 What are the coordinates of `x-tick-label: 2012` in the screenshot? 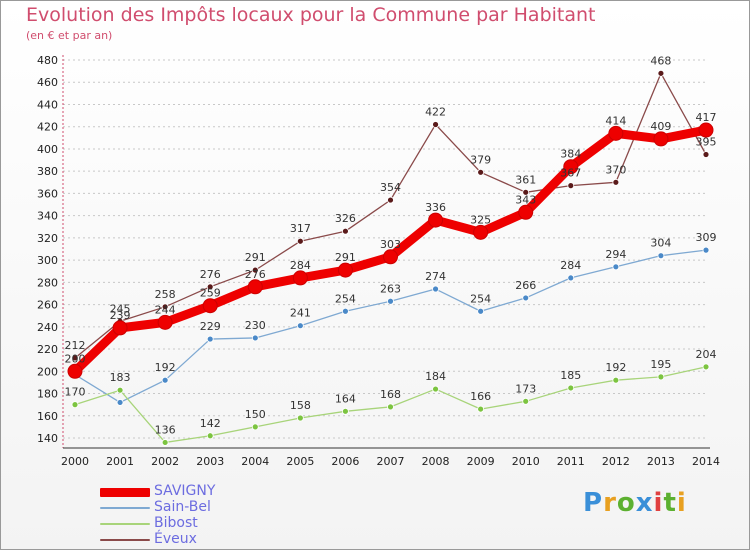 It's located at (616, 461).